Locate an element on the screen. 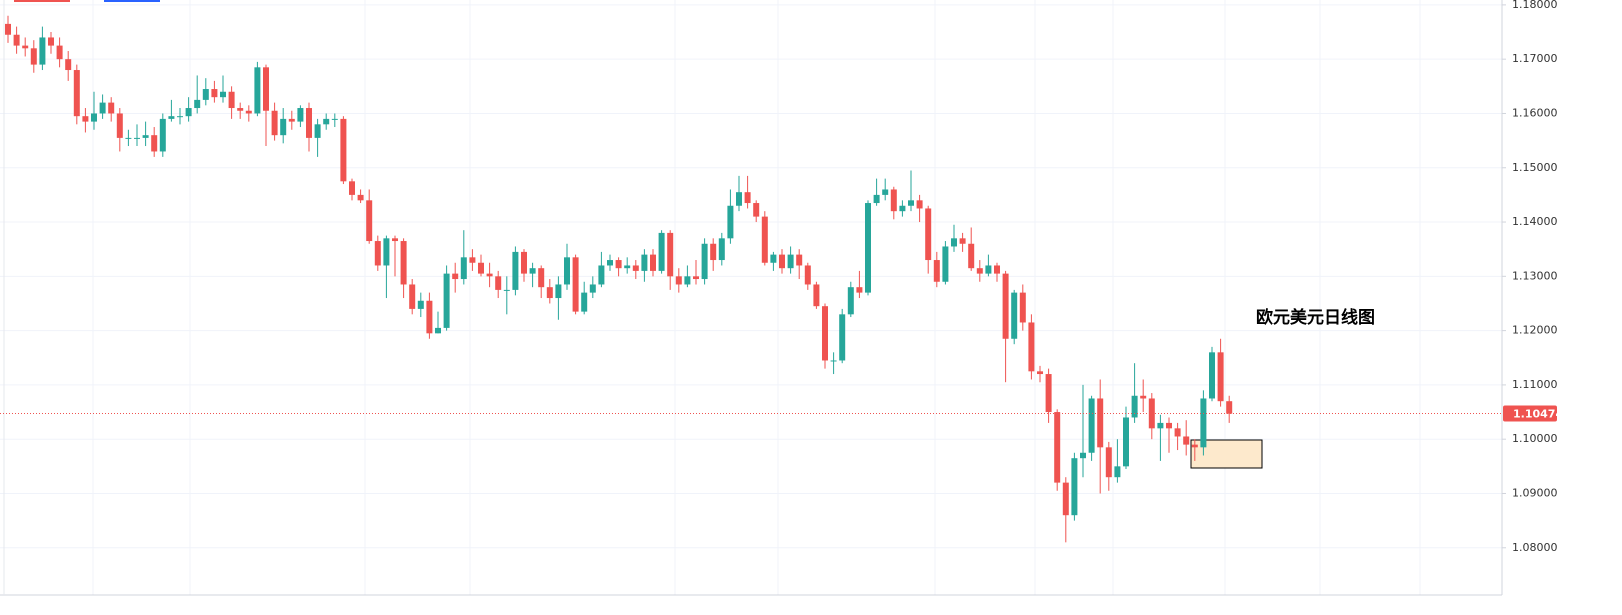 Image resolution: width=1622 pixels, height=615 pixels. y-tick-label: 1.09000 is located at coordinates (1535, 492).